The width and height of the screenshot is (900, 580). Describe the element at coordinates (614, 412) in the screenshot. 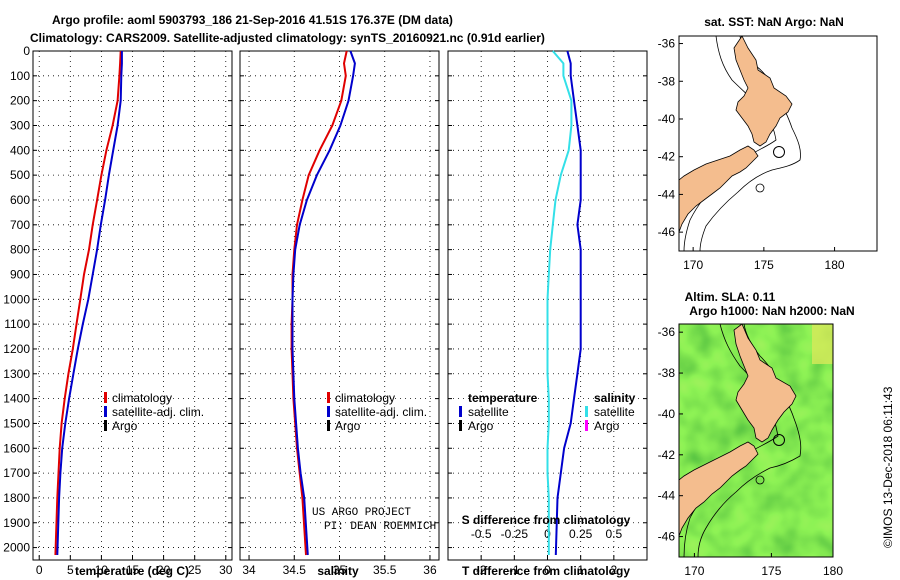

I see `legend-s-satellite-label: satellite` at that location.